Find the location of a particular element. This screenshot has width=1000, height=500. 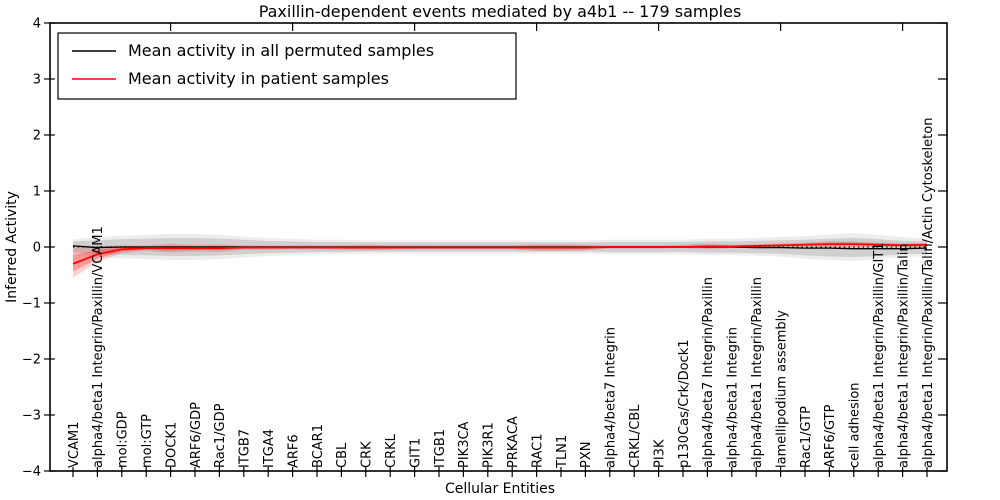

patient-band is located at coordinates (500, 257).